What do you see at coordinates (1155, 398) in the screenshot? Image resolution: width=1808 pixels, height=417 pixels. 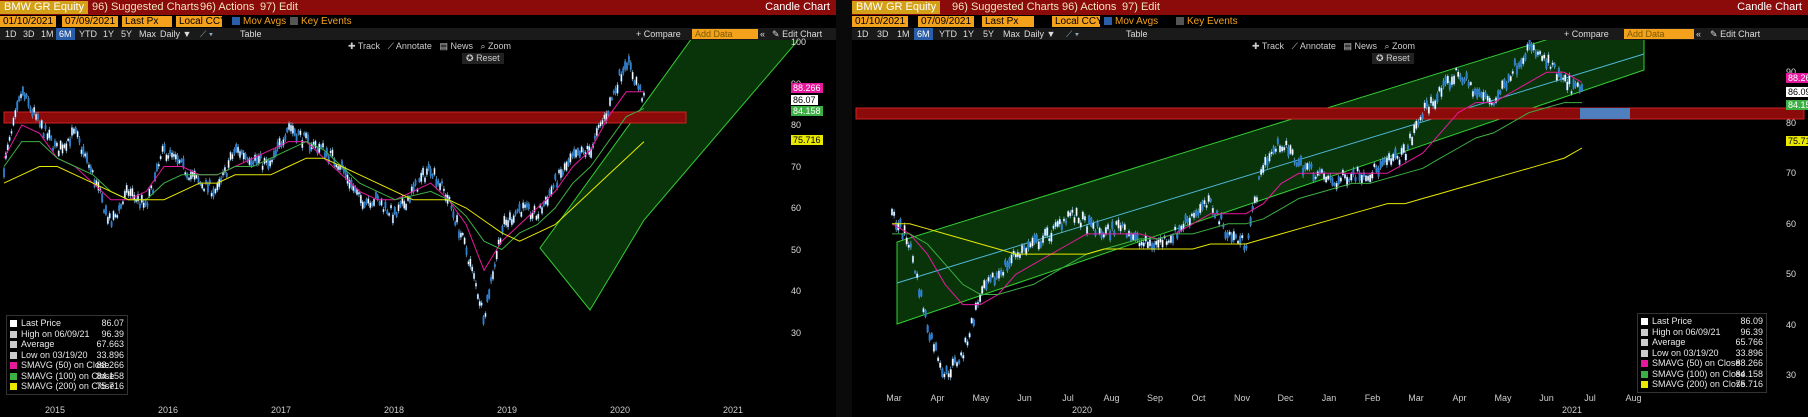 I see `x-tick-label: Sep` at bounding box center [1155, 398].